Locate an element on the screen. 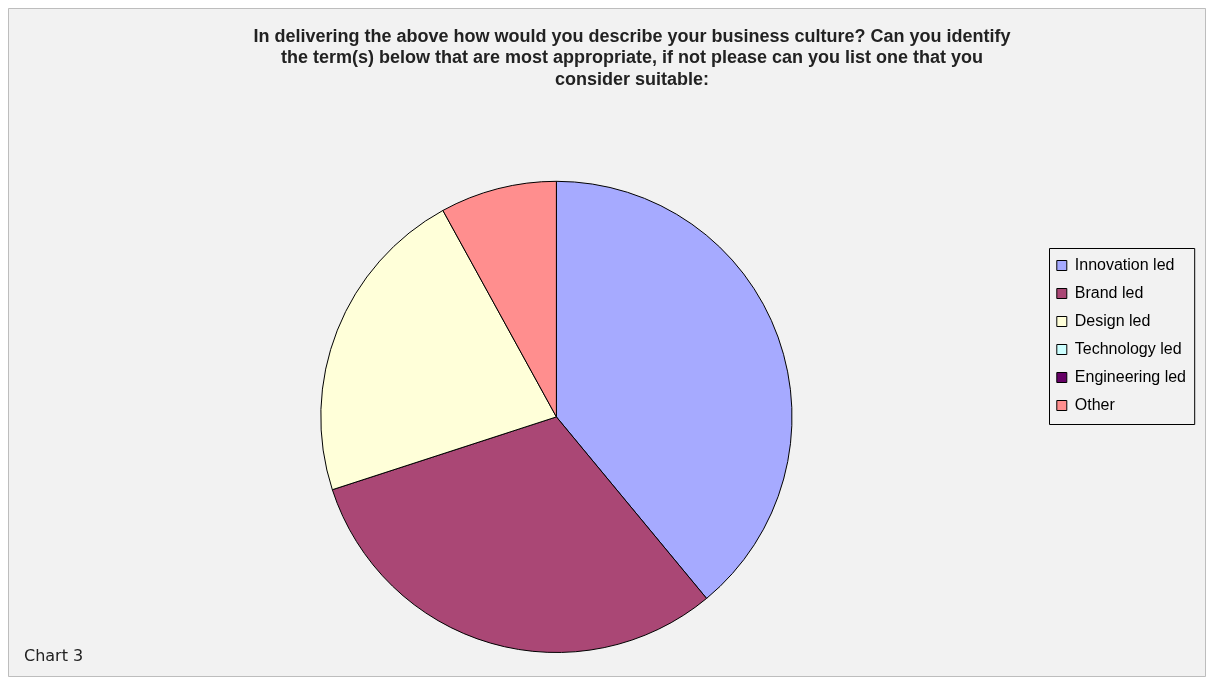  legend-label: Innovation led is located at coordinates (1124, 264).